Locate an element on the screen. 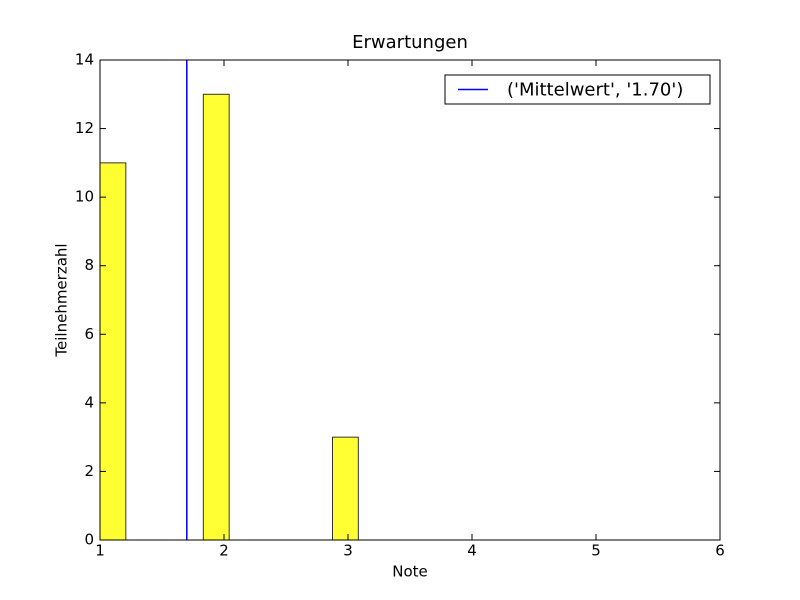  x-tick-label: 4 is located at coordinates (472, 551).